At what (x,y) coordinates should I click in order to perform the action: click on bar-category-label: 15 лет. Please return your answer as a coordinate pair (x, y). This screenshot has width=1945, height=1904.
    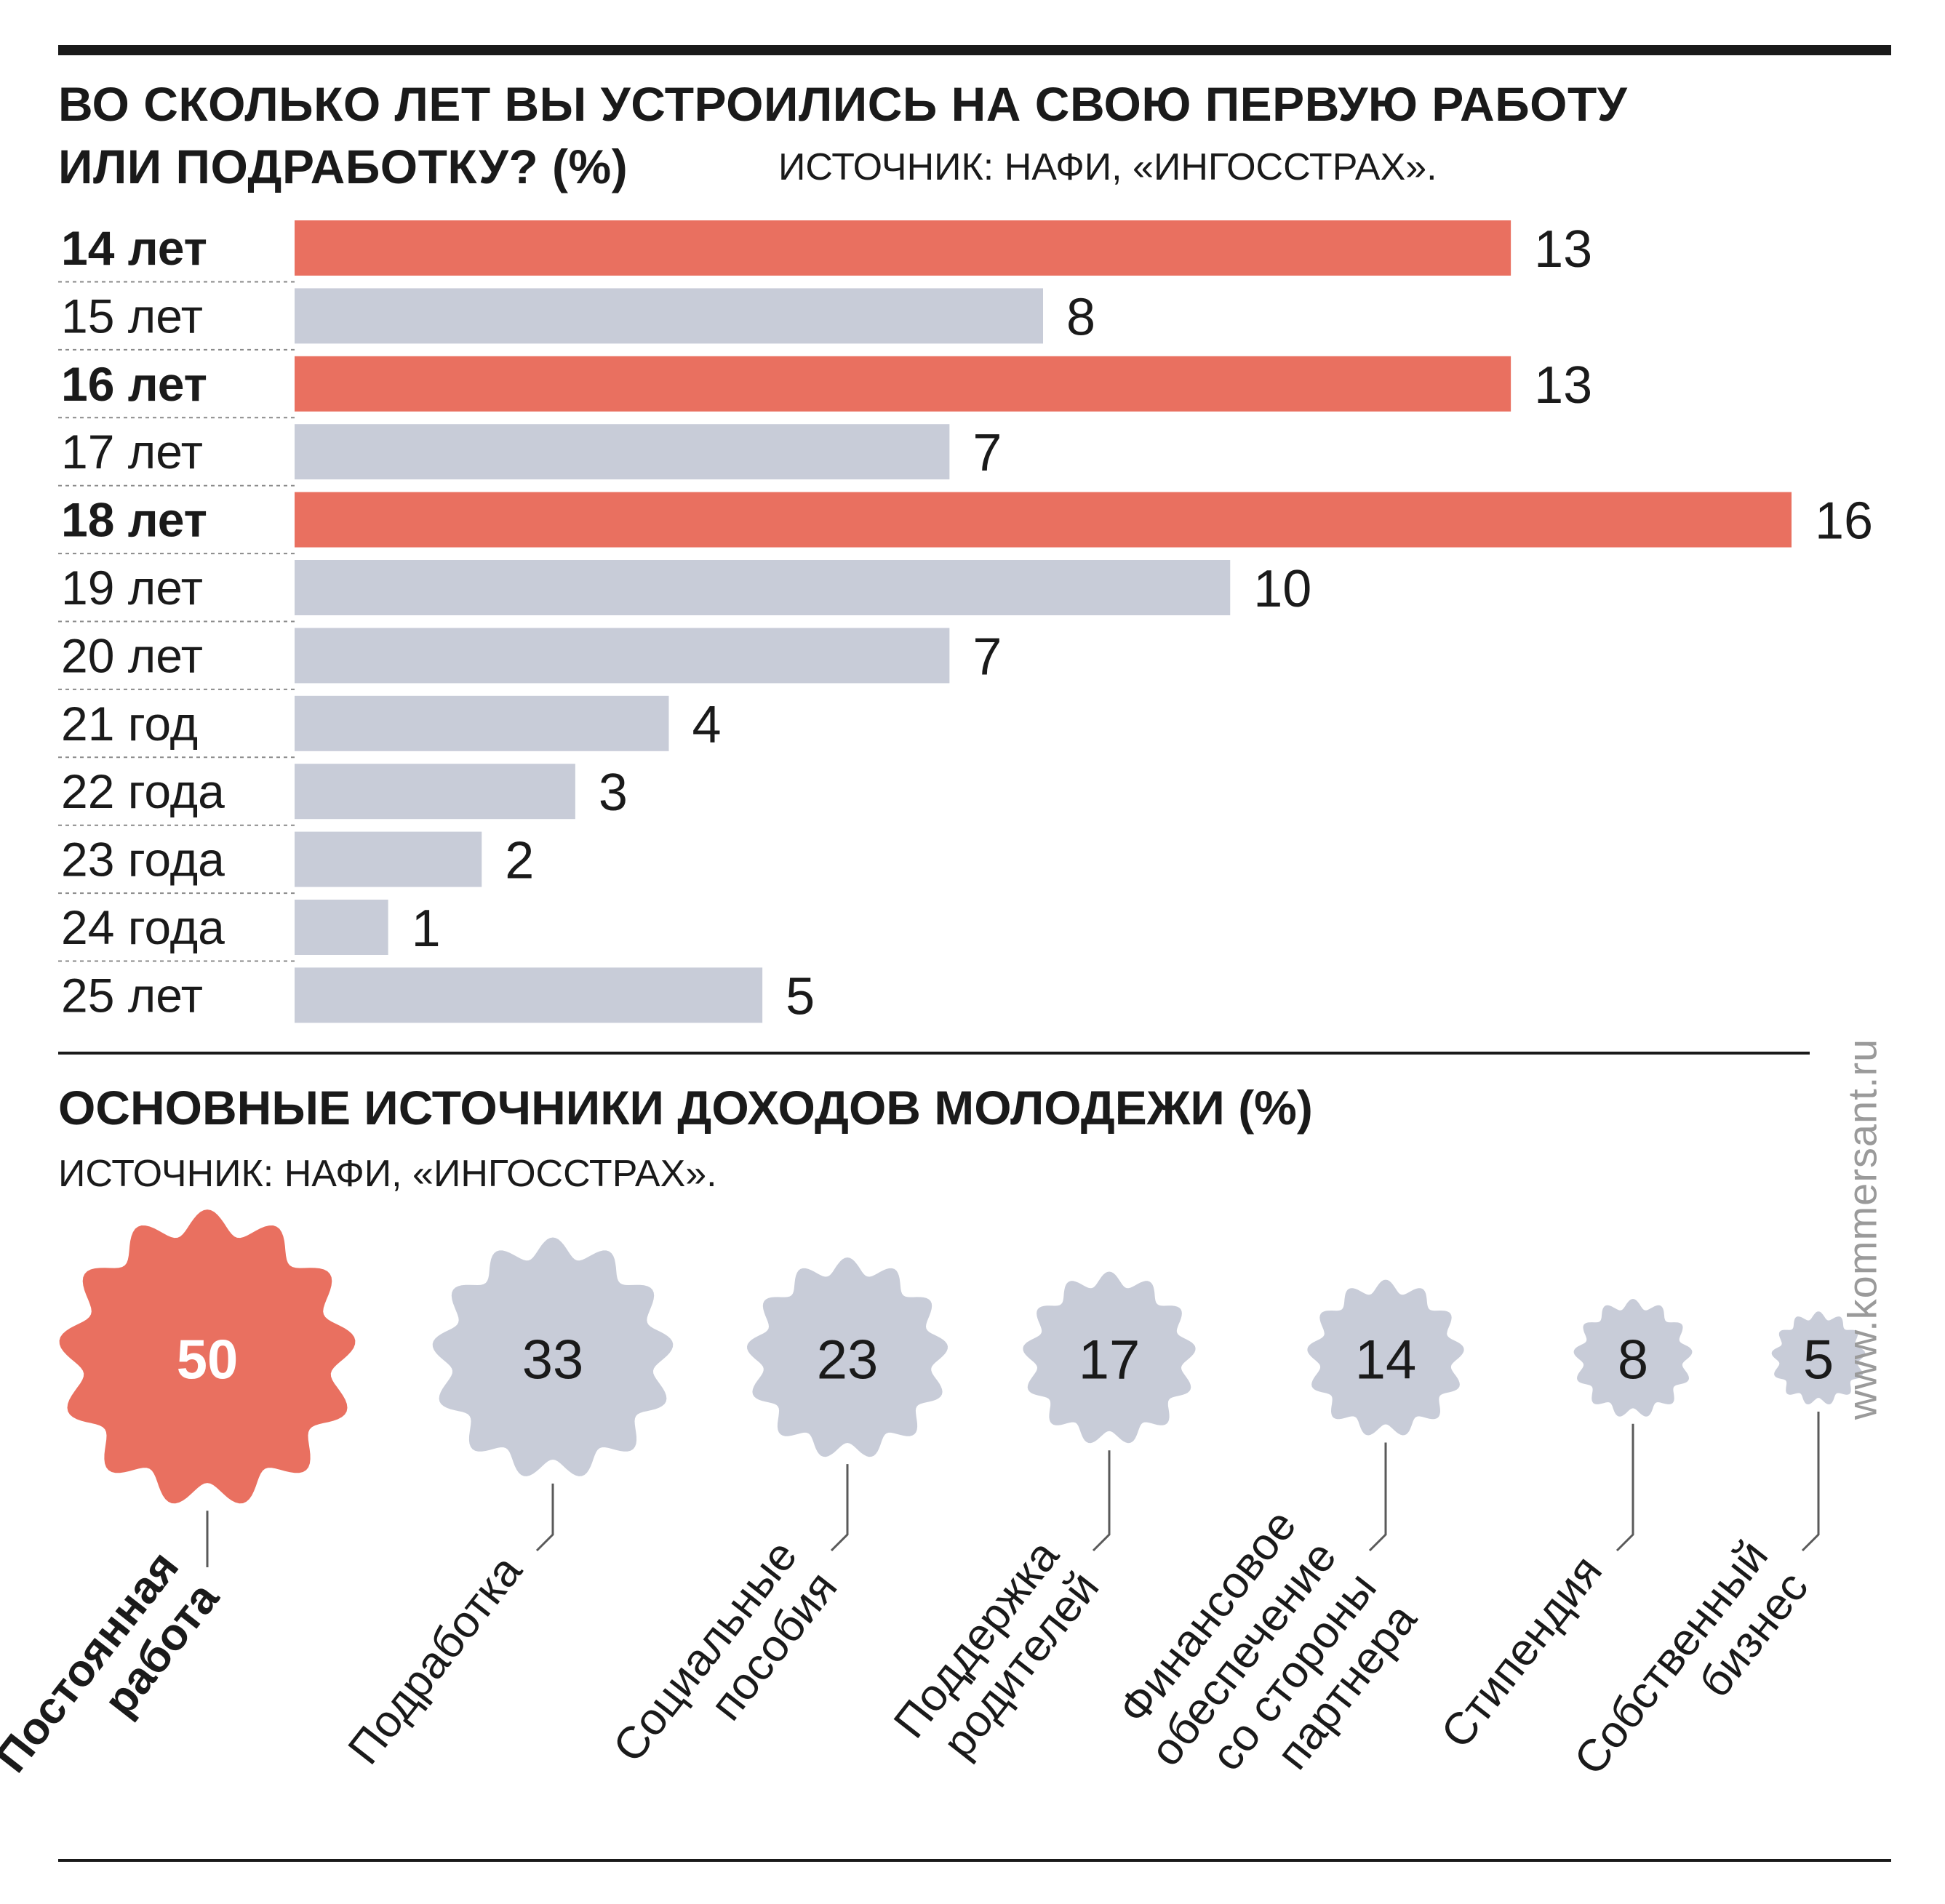
    Looking at the image, I should click on (132, 316).